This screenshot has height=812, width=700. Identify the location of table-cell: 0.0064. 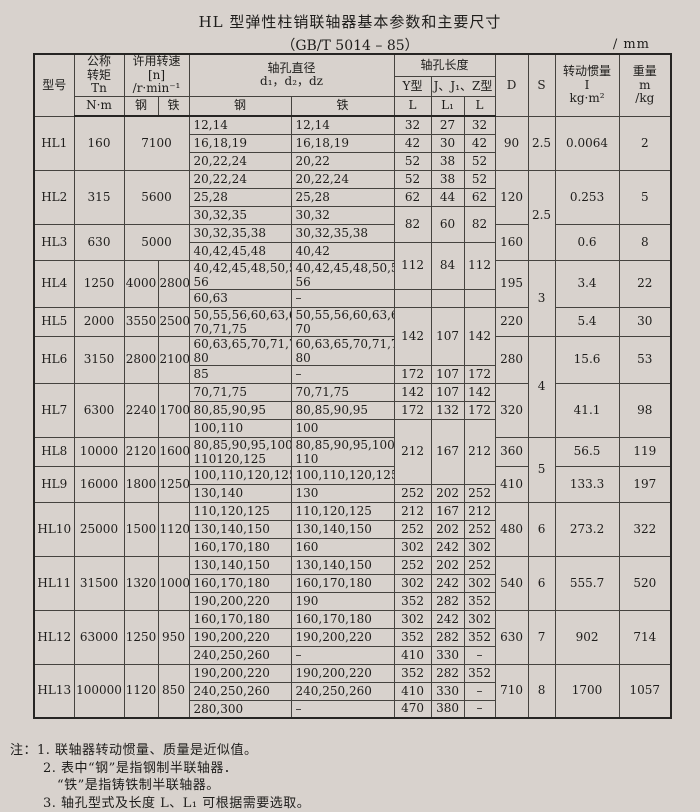
(587, 143).